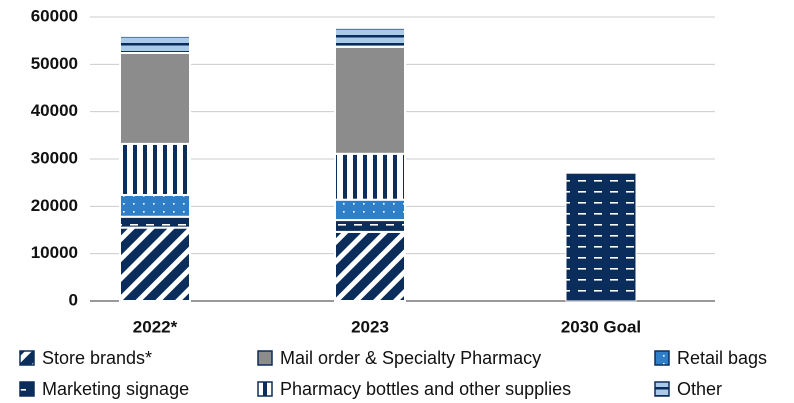 This screenshot has width=794, height=403. Describe the element at coordinates (370, 326) in the screenshot. I see `x-tick-label: 2023` at that location.